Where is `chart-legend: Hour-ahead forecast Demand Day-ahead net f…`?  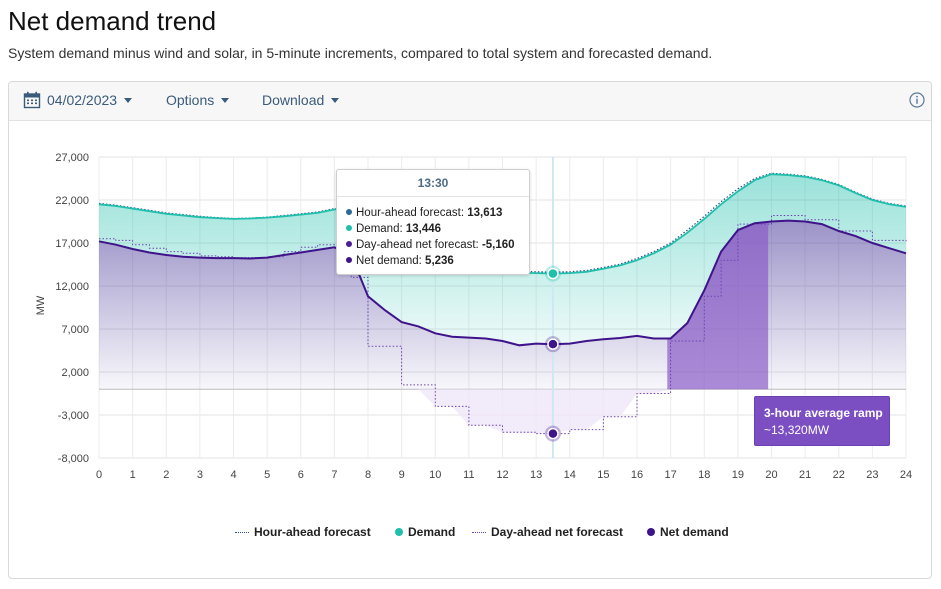 chart-legend: Hour-ahead forecast Demand Day-ahead net f… is located at coordinates (470, 534).